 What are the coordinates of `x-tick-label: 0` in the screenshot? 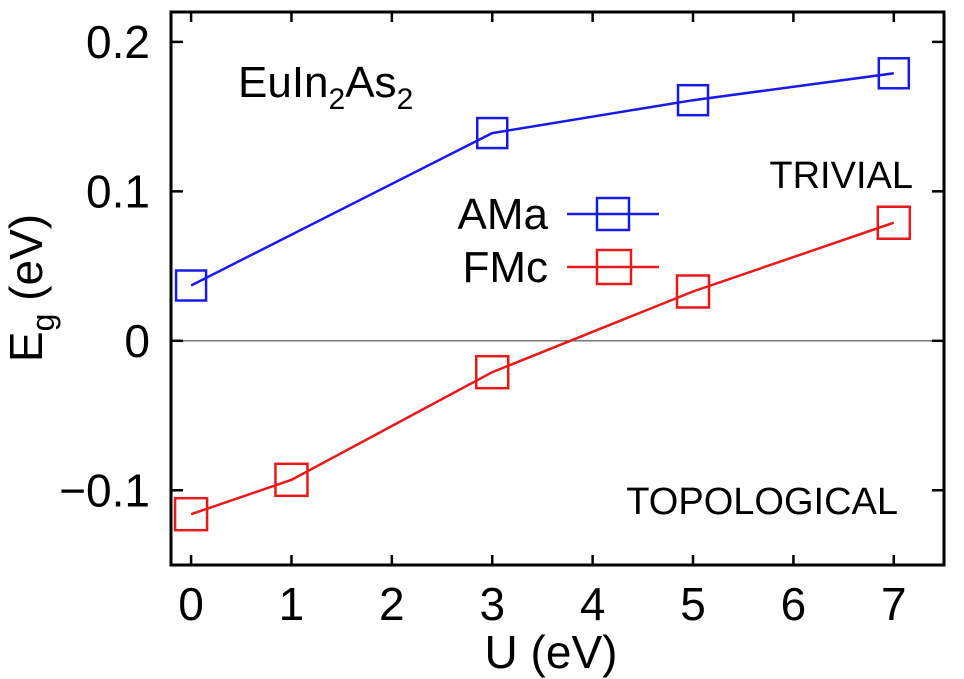 It's located at (191, 604).